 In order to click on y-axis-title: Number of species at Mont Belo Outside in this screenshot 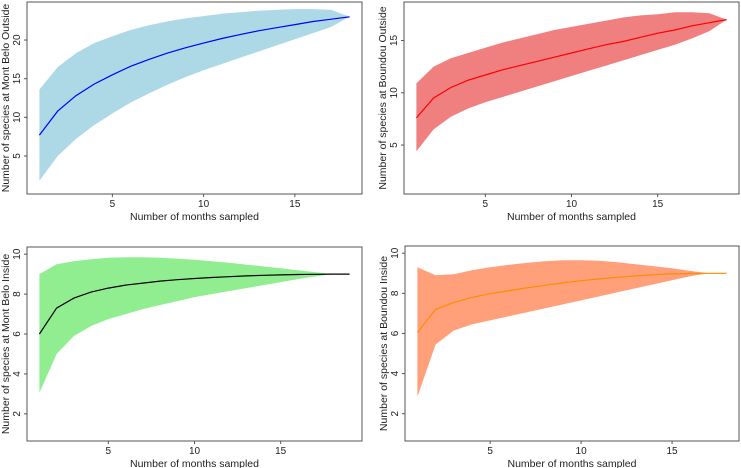, I will do `click(6, 98)`.